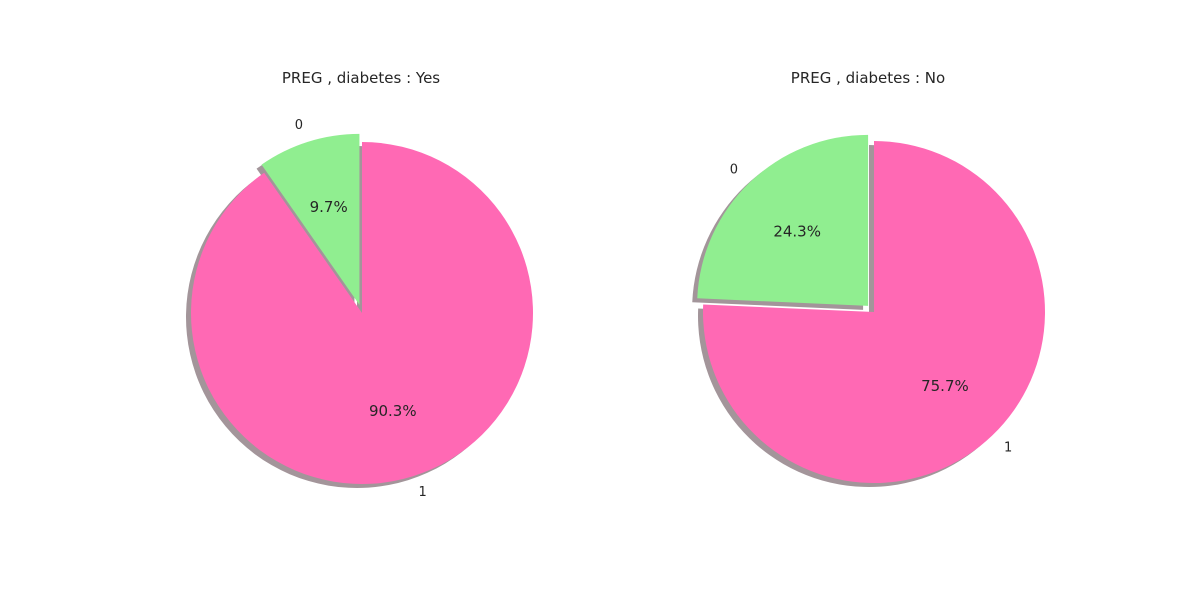  What do you see at coordinates (797, 232) in the screenshot?
I see `pie-percent-label-0: 24.3%` at bounding box center [797, 232].